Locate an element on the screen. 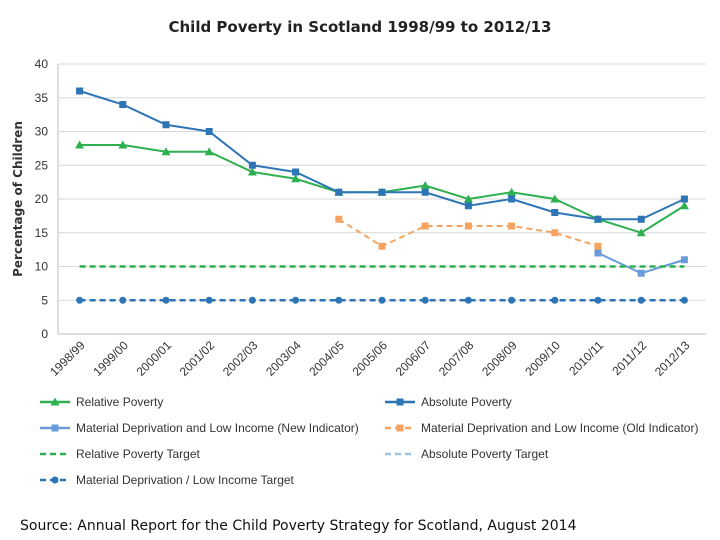 This screenshot has height=540, width=720. x-tick-label: 1998/99 is located at coordinates (67, 358).